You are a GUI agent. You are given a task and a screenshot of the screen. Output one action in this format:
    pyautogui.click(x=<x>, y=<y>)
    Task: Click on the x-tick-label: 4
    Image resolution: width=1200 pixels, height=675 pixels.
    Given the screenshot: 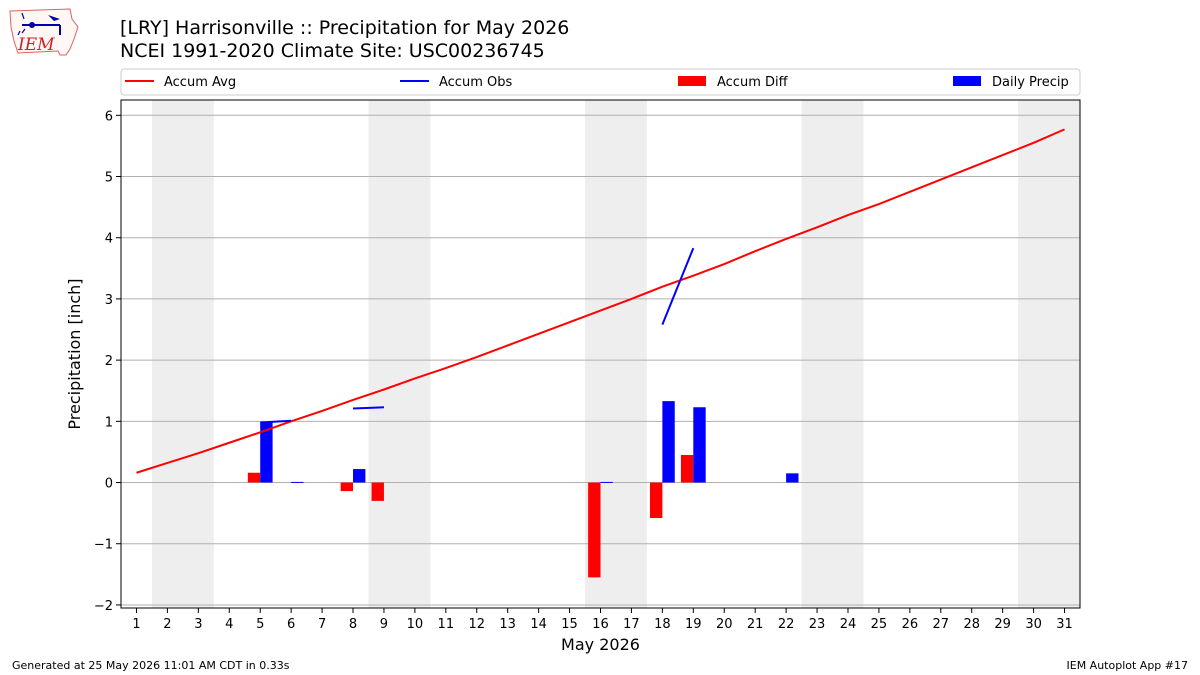 What is the action you would take?
    pyautogui.click(x=229, y=624)
    